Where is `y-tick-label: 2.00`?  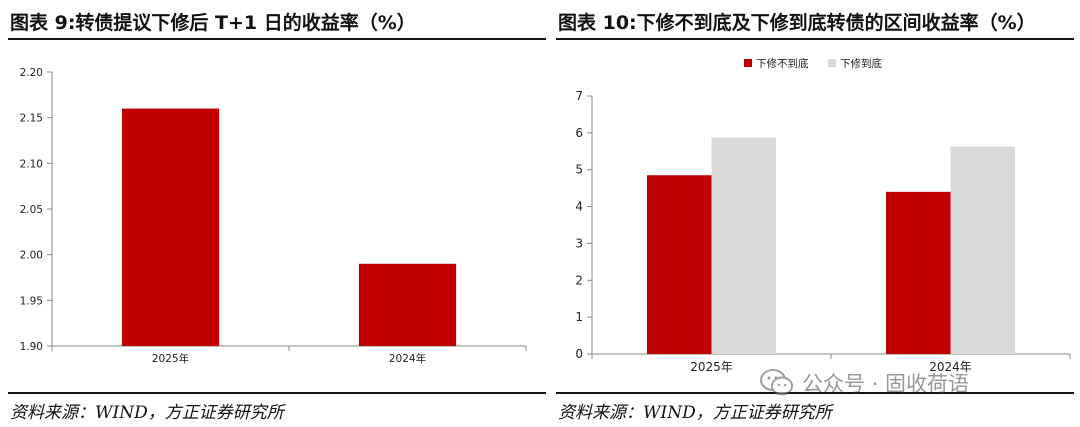 y-tick-label: 2.00 is located at coordinates (31, 256).